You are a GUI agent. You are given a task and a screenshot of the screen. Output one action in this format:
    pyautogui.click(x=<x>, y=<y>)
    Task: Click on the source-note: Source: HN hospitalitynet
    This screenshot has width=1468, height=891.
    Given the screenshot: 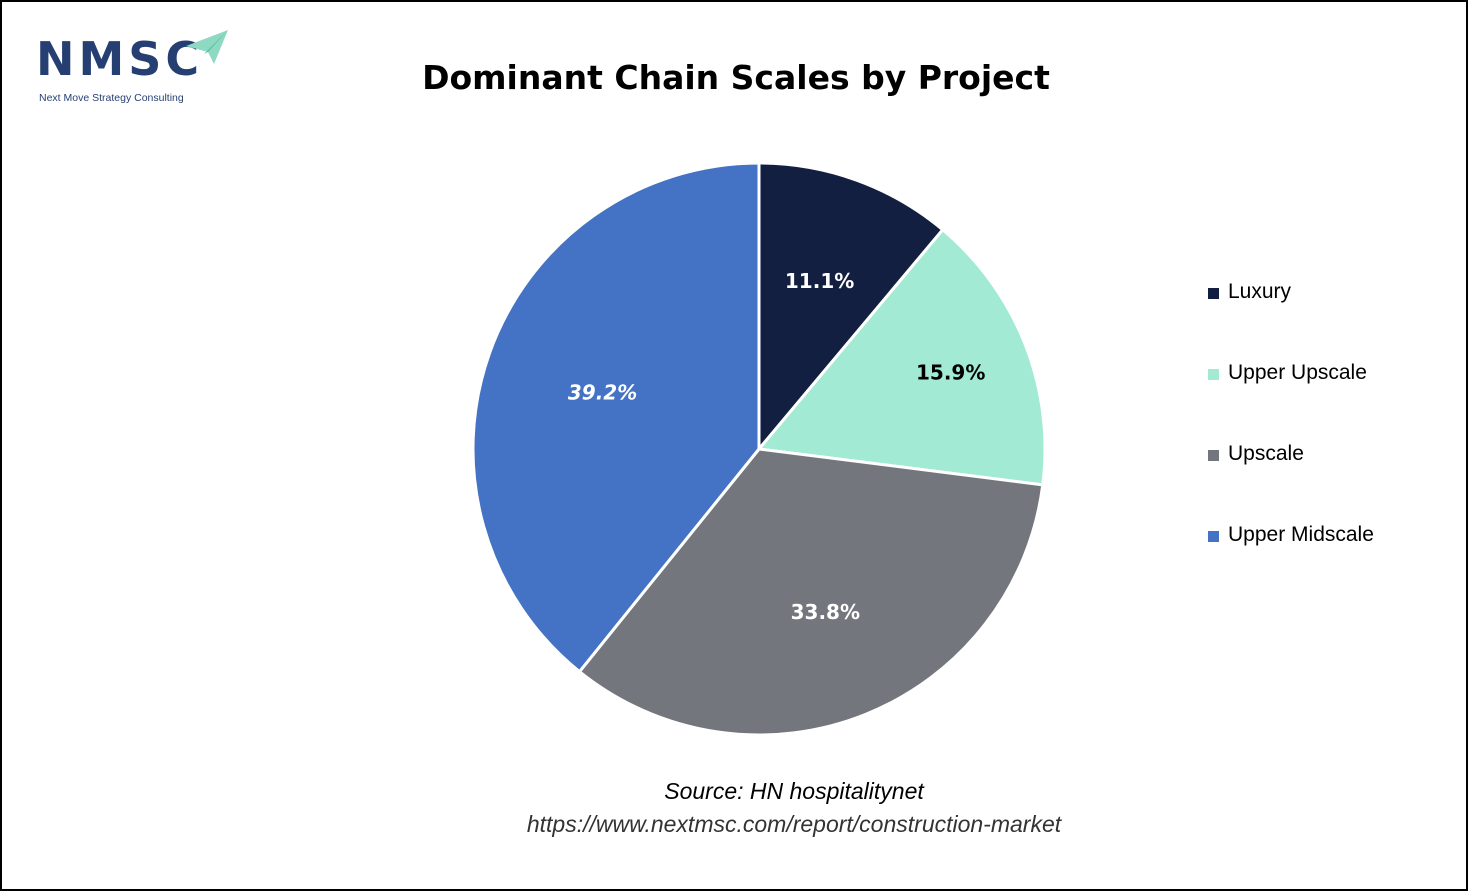 What is the action you would take?
    pyautogui.click(x=794, y=791)
    